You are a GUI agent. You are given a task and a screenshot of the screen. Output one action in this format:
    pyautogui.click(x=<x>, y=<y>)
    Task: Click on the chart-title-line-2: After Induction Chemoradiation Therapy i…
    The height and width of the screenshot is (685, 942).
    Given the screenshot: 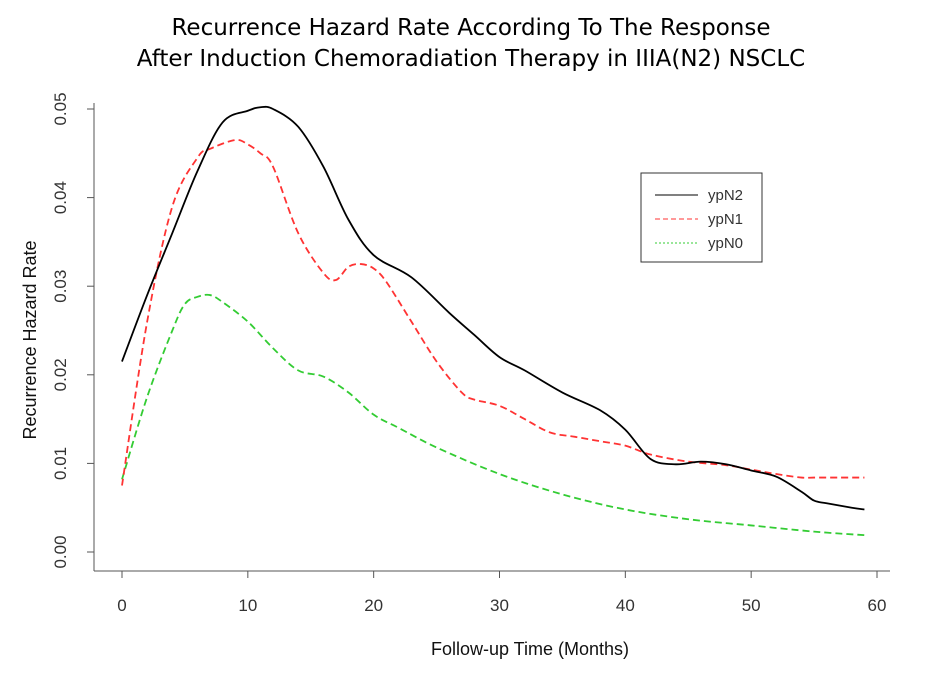 What is the action you would take?
    pyautogui.click(x=471, y=59)
    